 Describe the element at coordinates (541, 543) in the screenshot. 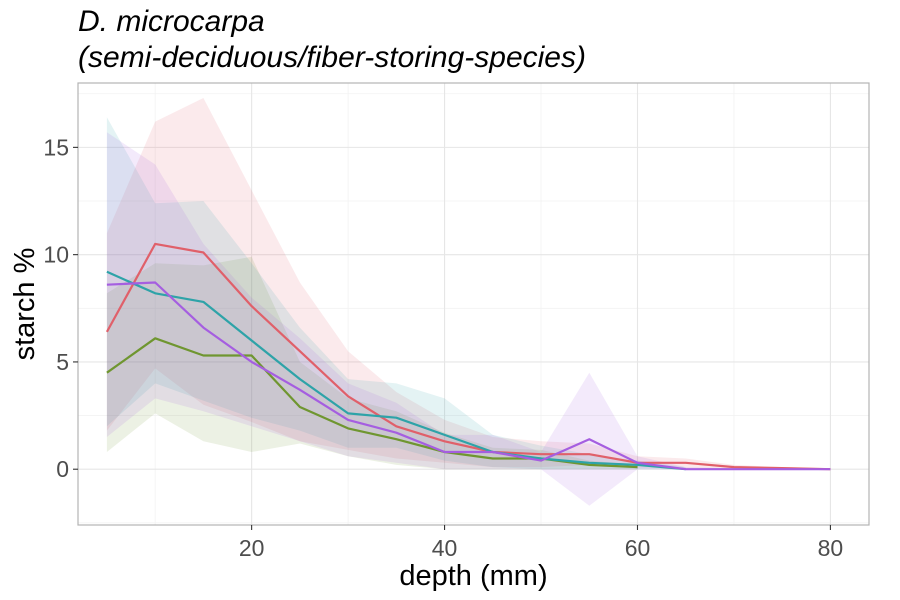

I see `x-axis-ticks: 20 40 60 80` at that location.